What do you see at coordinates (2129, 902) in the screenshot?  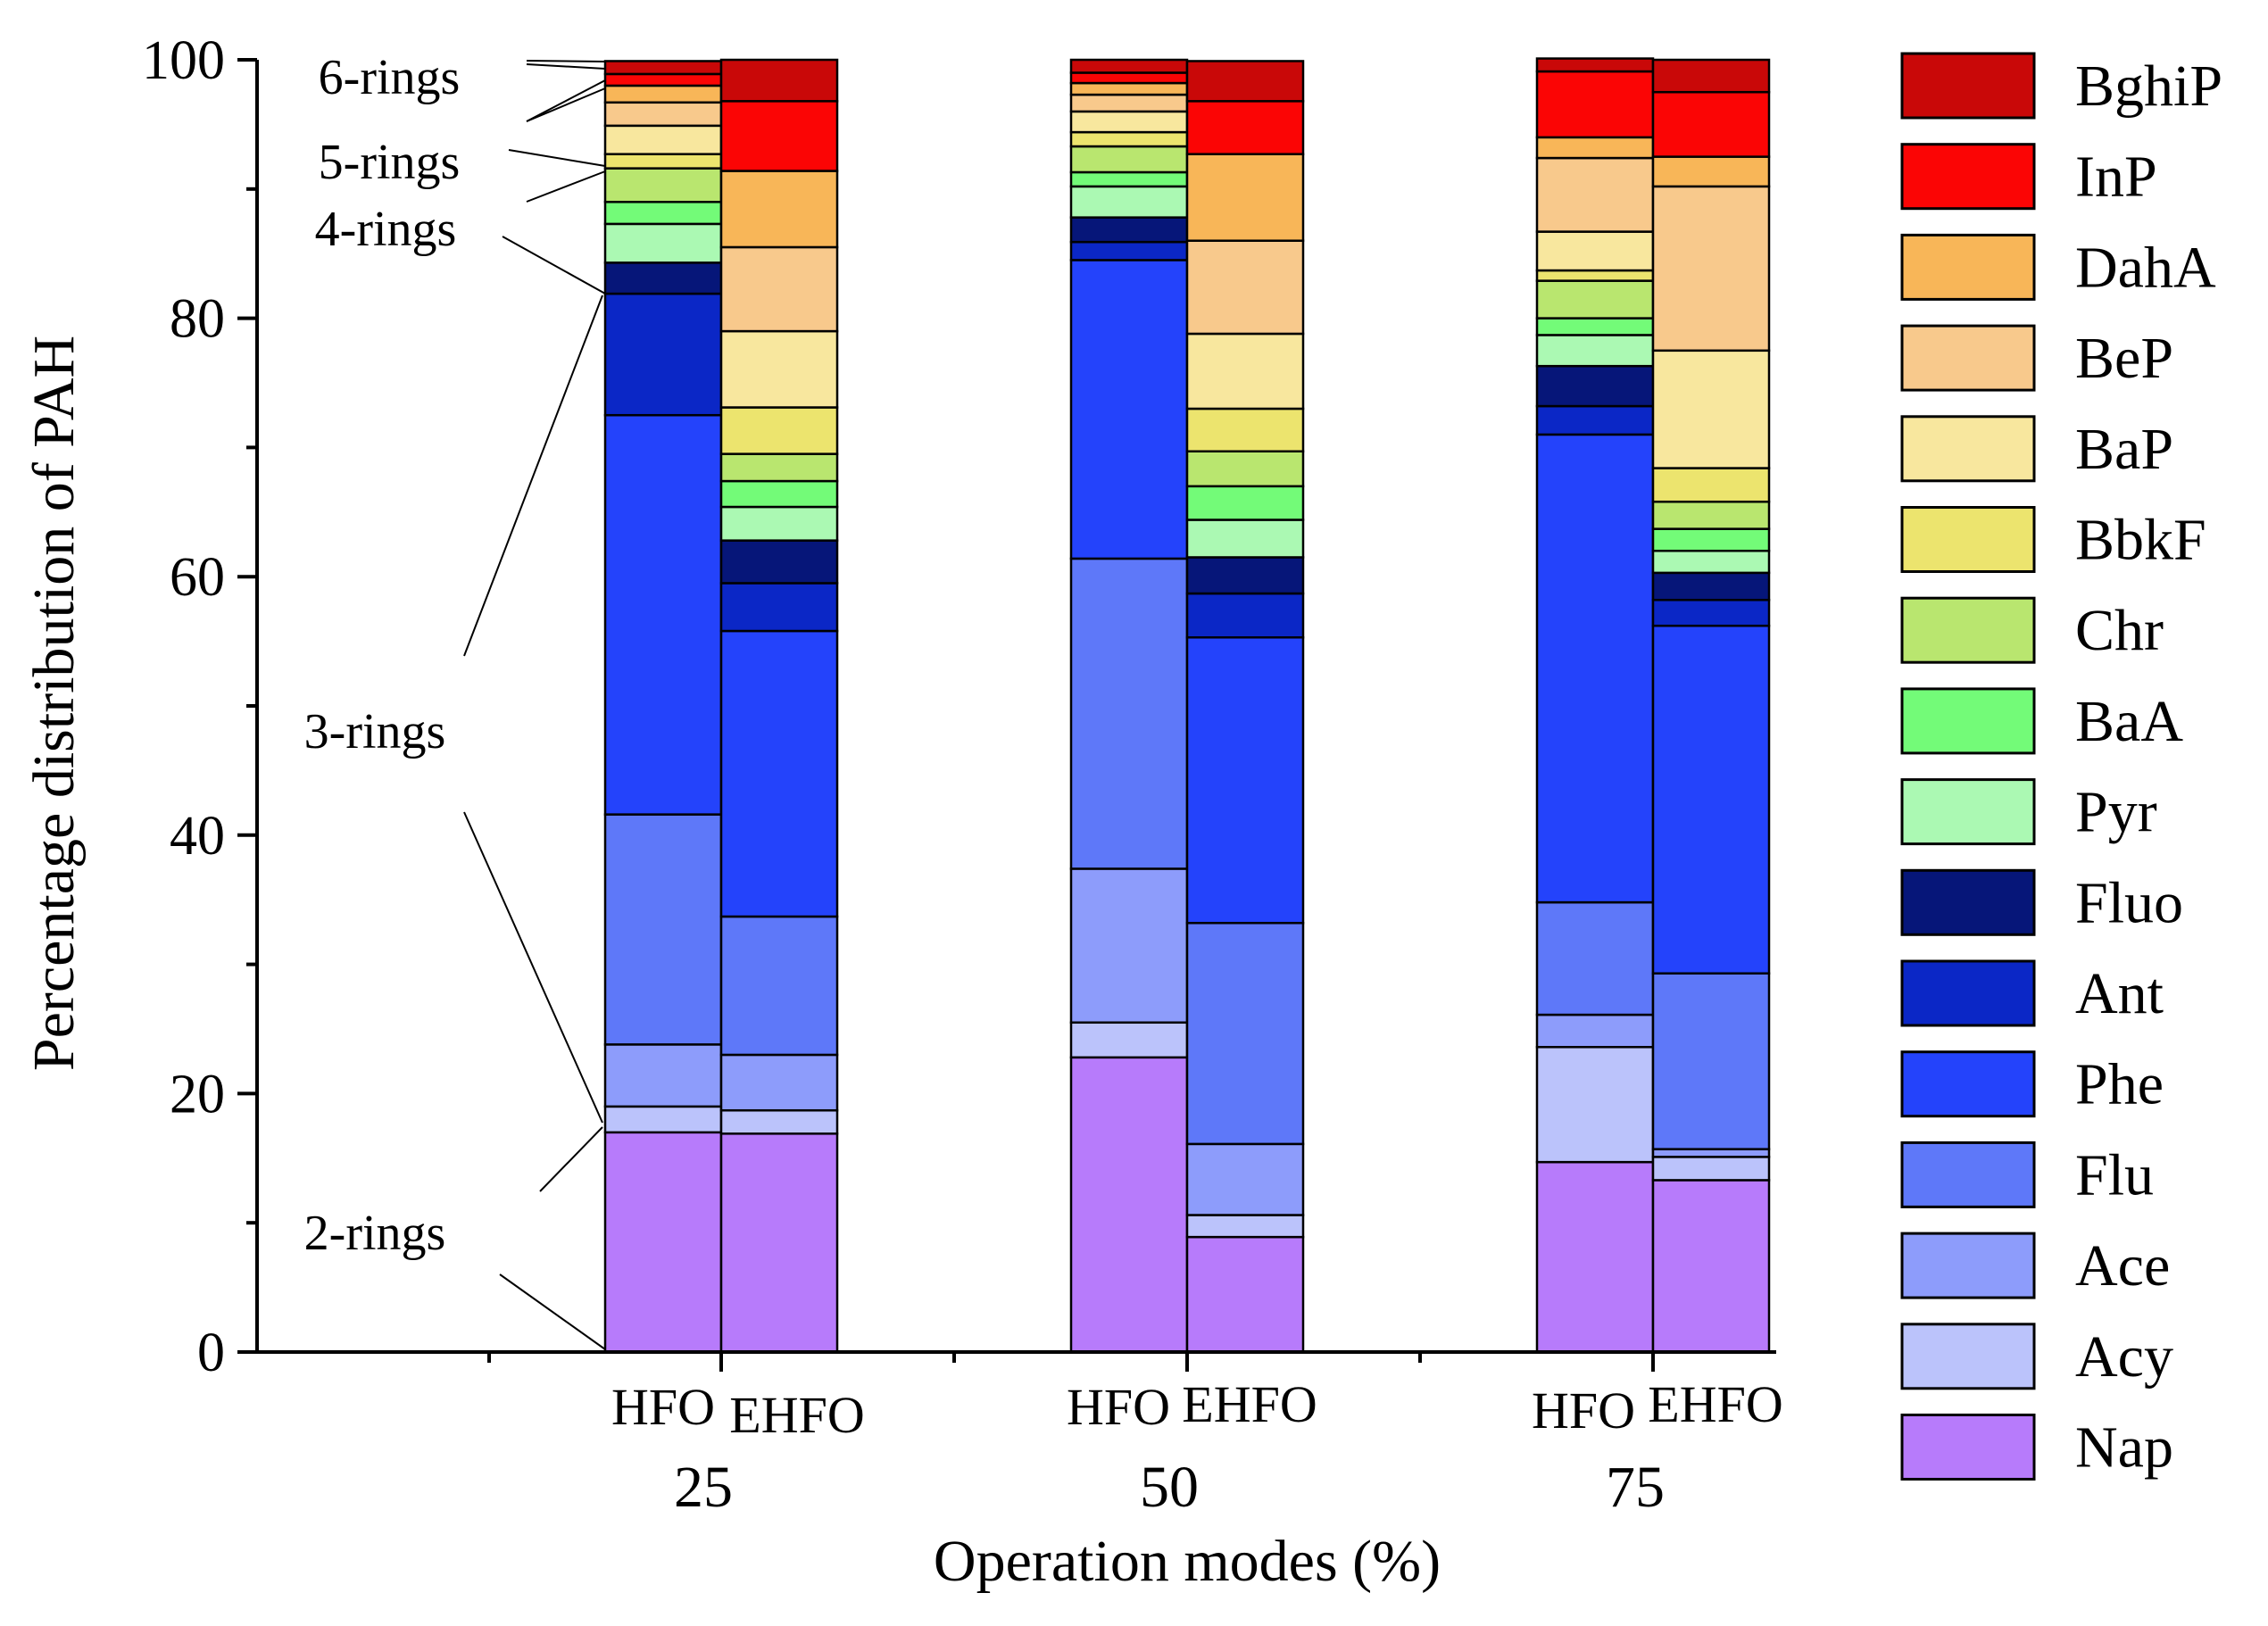 I see `legend-label-fluo: Fluo` at bounding box center [2129, 902].